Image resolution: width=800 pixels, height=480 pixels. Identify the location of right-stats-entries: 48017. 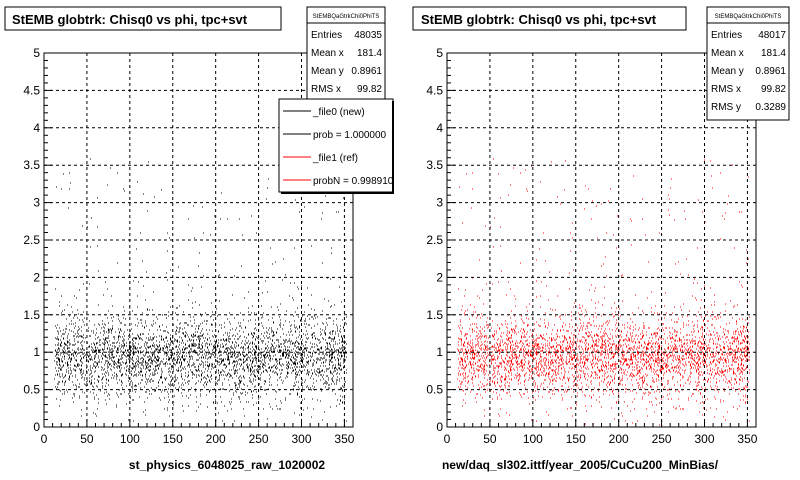
(772, 35).